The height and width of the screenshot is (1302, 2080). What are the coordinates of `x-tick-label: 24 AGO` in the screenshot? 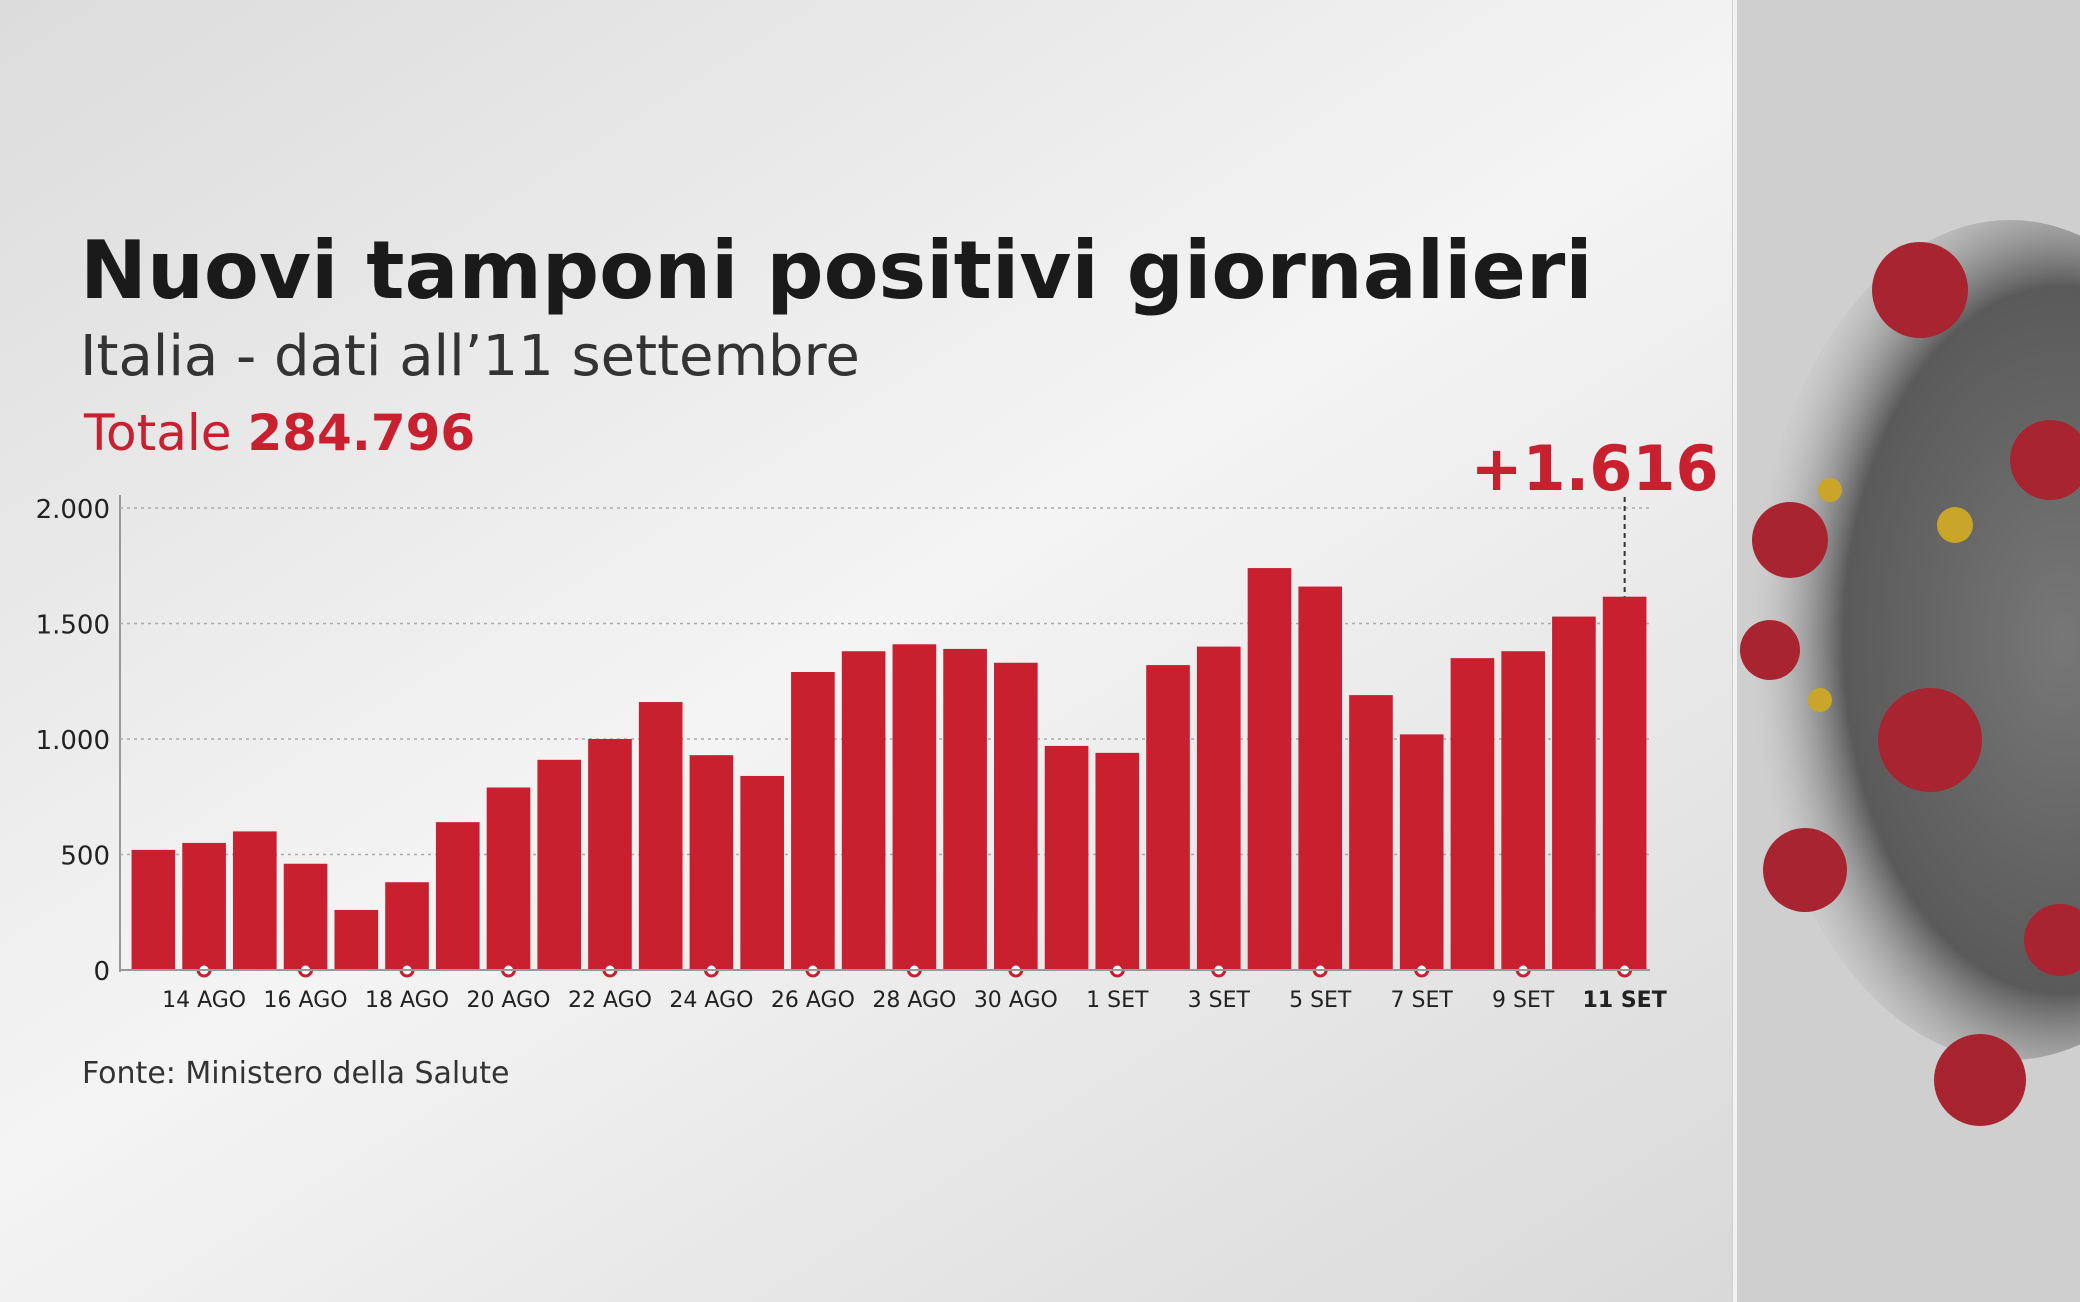 It's located at (711, 1000).